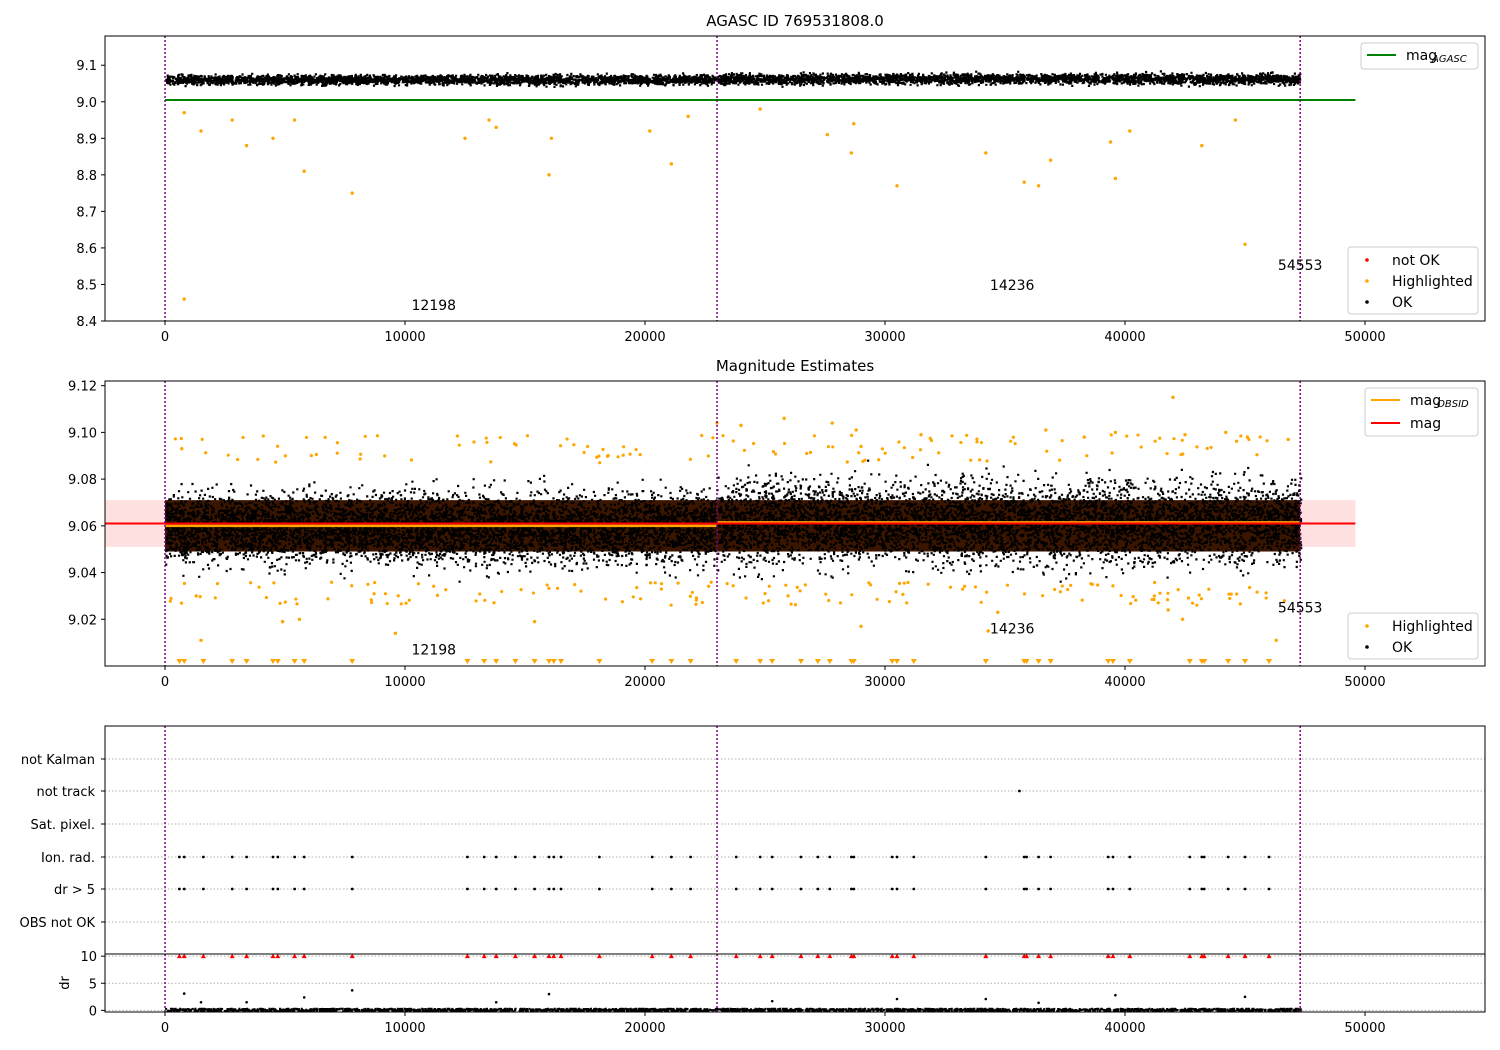 Image resolution: width=1500 pixels, height=1050 pixels. Describe the element at coordinates (65, 792) in the screenshot. I see `flag-label: not track` at that location.